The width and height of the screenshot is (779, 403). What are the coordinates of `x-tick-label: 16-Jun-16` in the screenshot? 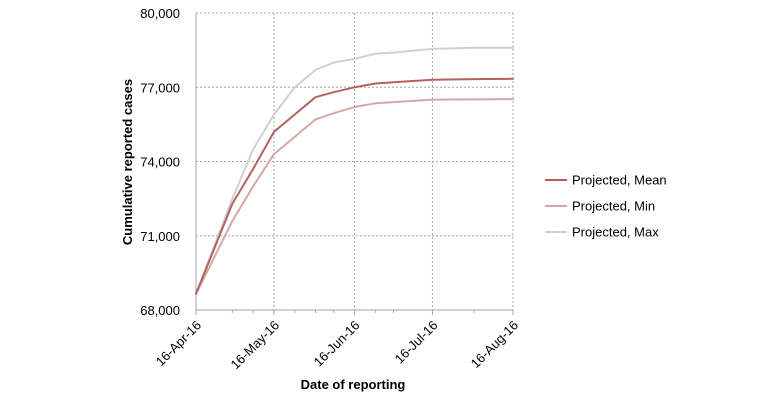 It's located at (337, 344).